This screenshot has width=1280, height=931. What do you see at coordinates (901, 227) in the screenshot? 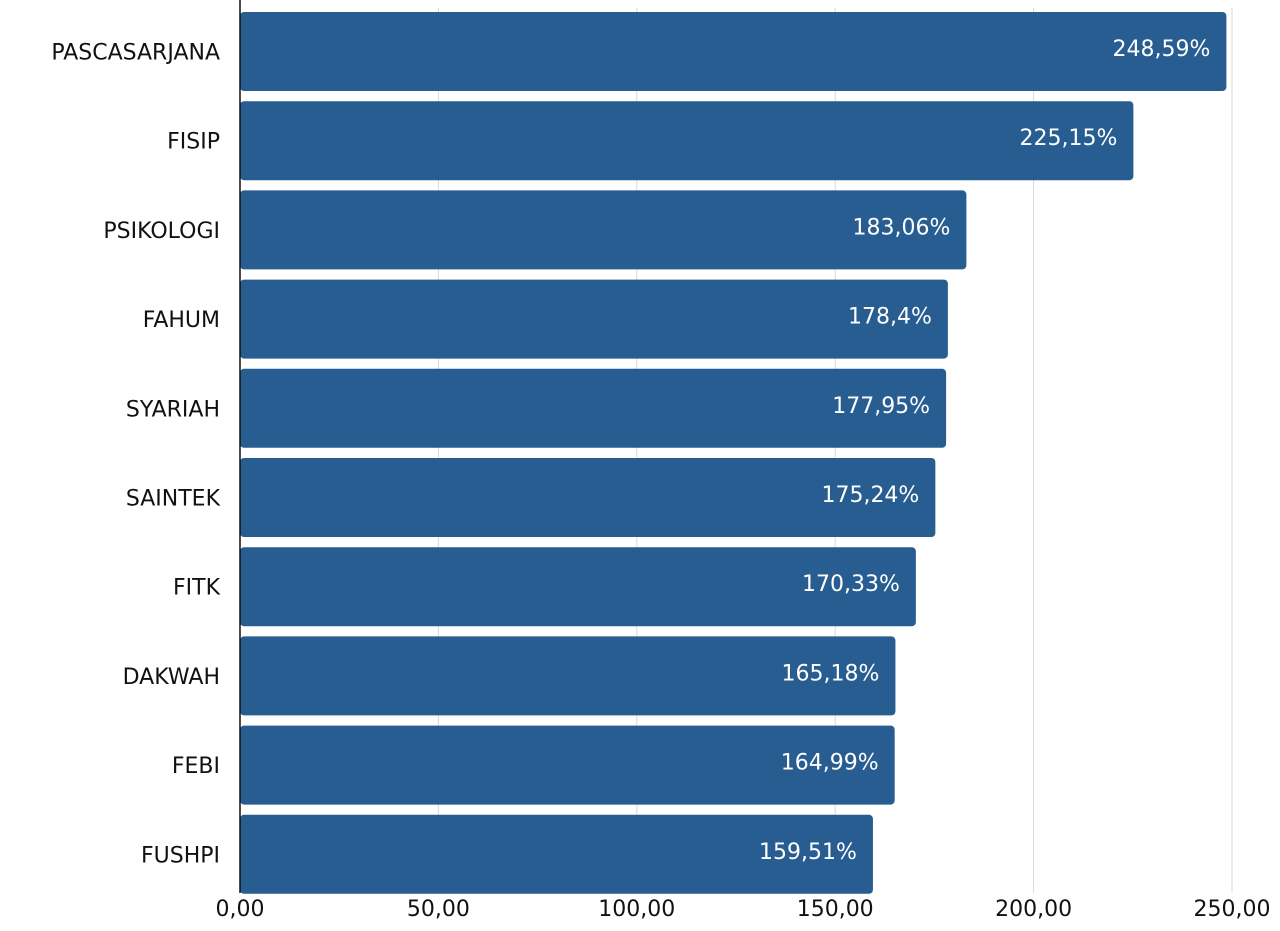
I see `data-label: 183,06%` at bounding box center [901, 227].